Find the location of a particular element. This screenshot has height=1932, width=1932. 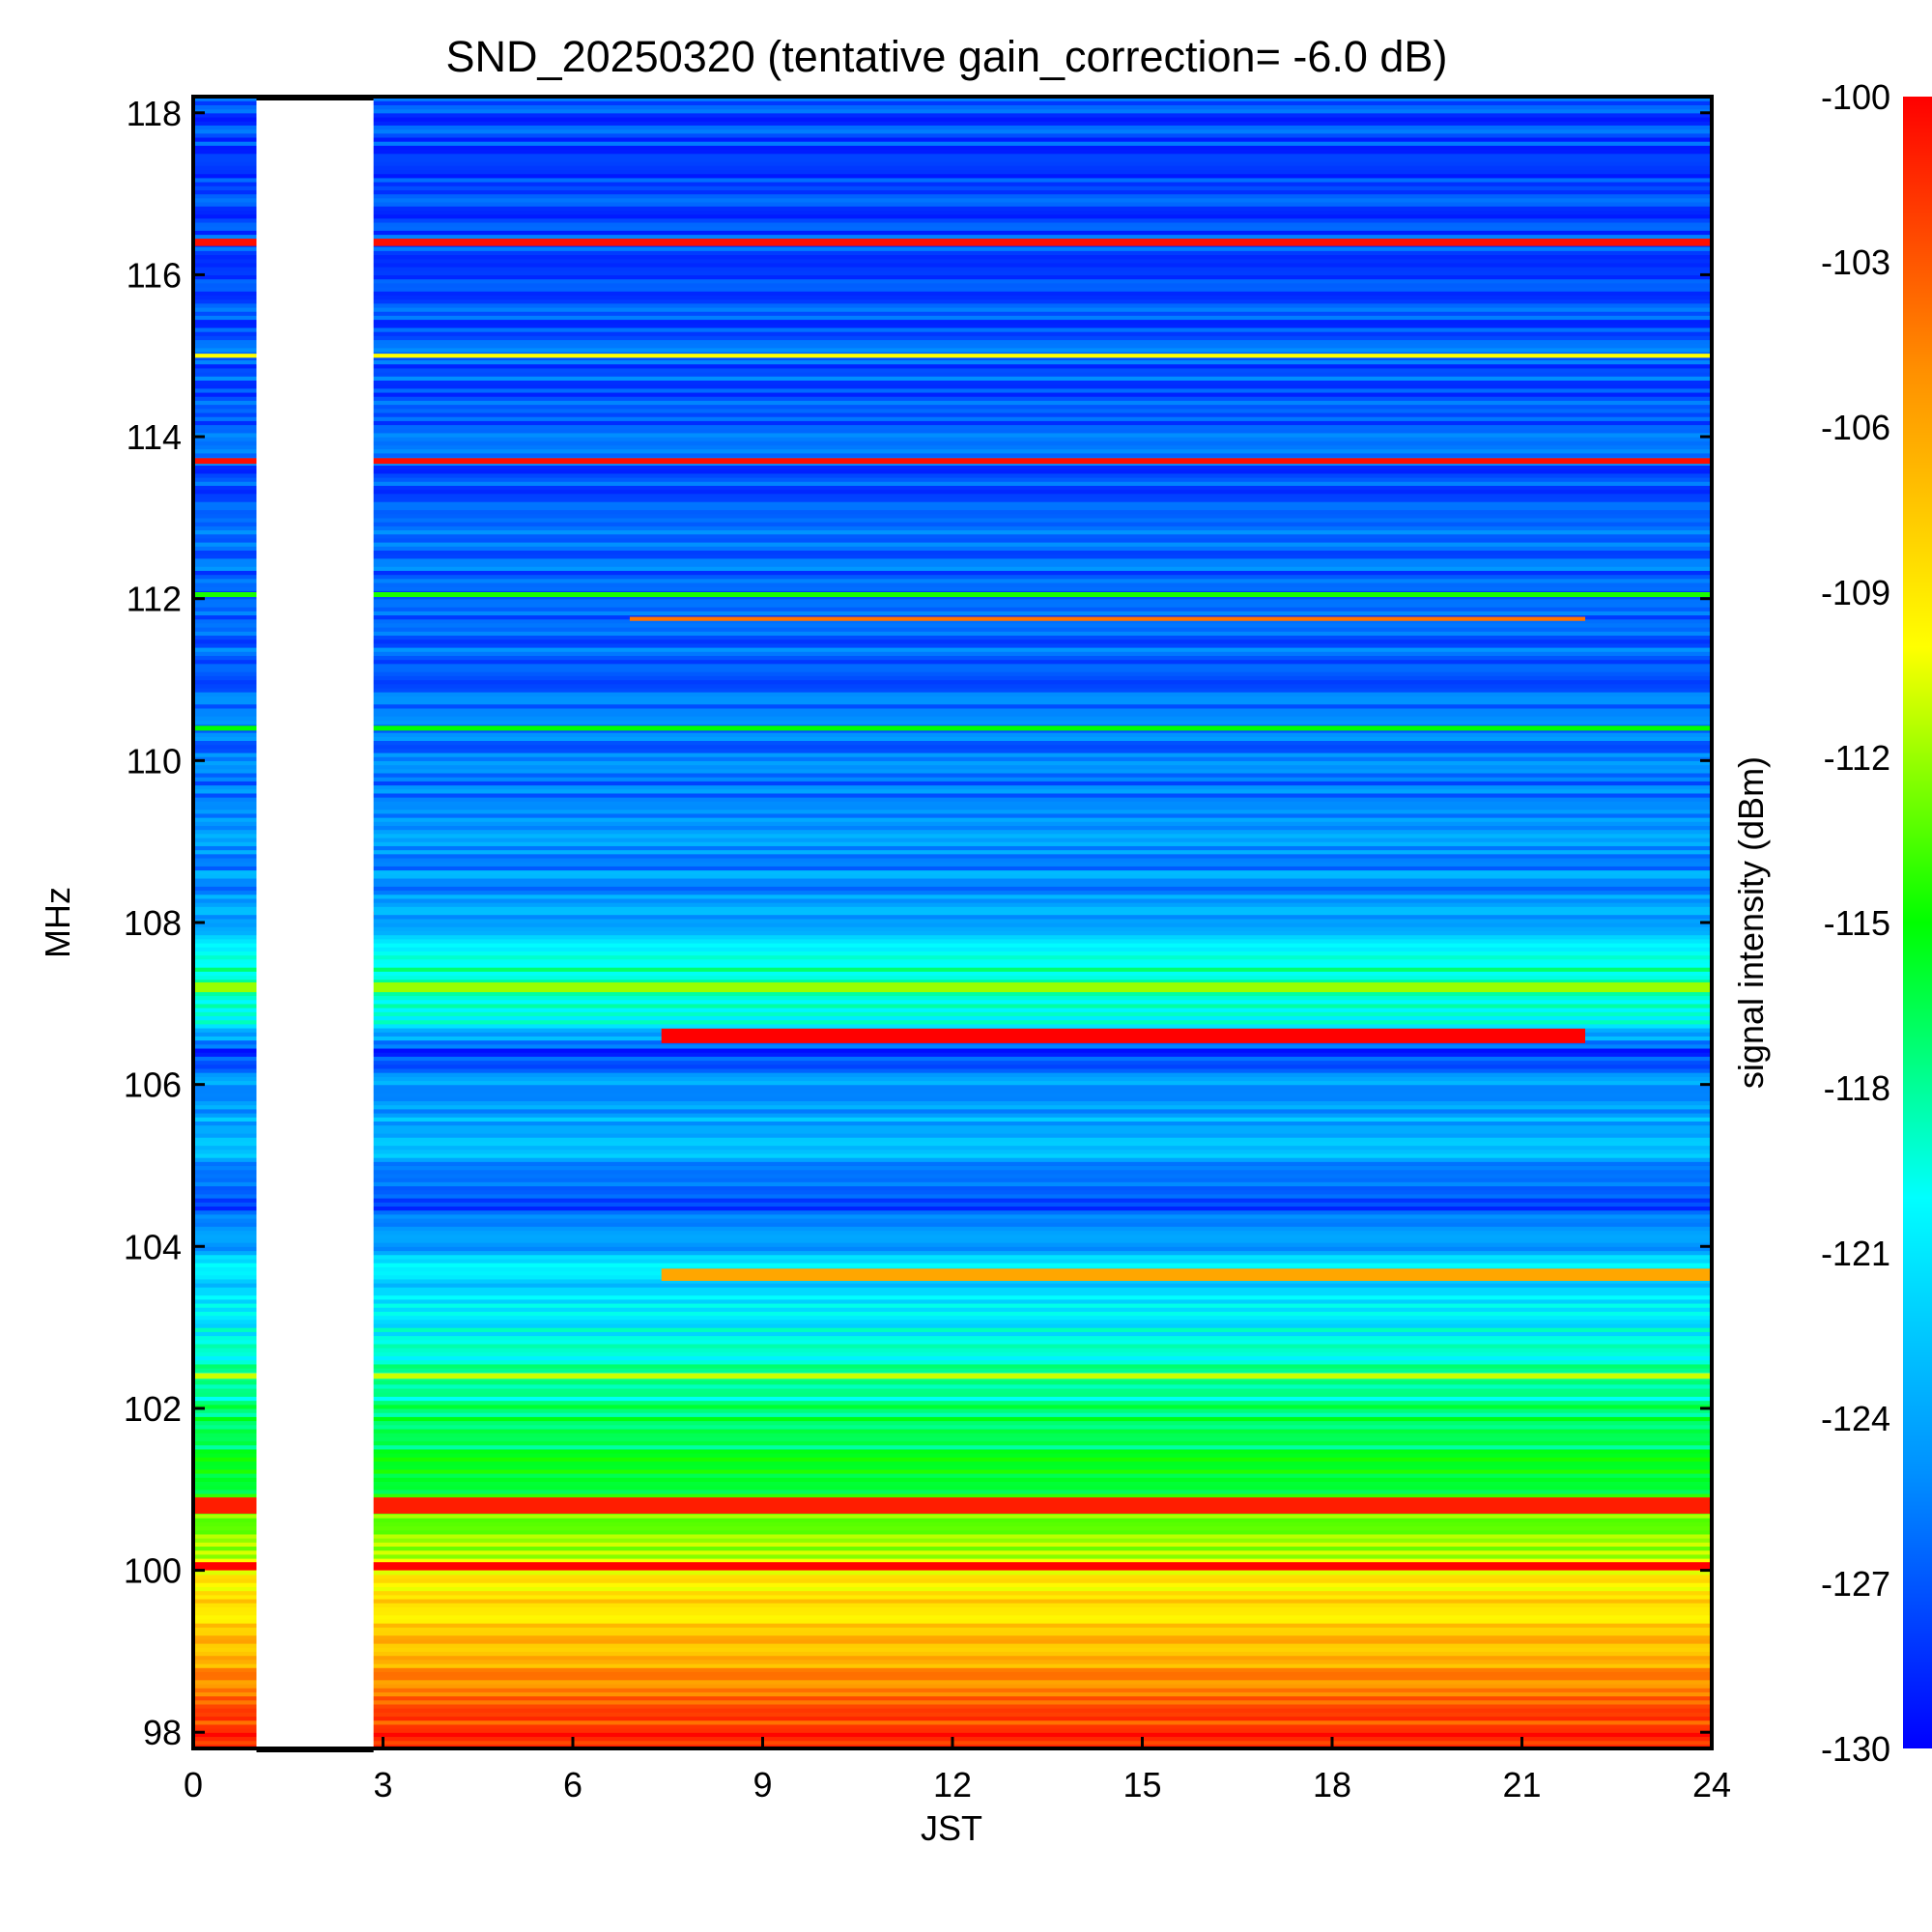

x-tick-label: 12 is located at coordinates (952, 1784).